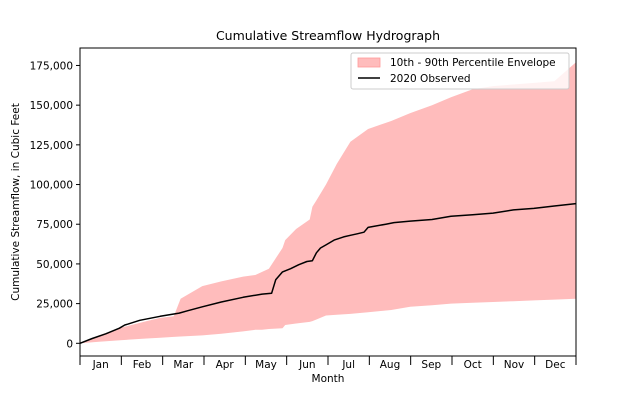 The width and height of the screenshot is (640, 400). What do you see at coordinates (100, 365) in the screenshot?
I see `x-tick-label: Jan` at bounding box center [100, 365].